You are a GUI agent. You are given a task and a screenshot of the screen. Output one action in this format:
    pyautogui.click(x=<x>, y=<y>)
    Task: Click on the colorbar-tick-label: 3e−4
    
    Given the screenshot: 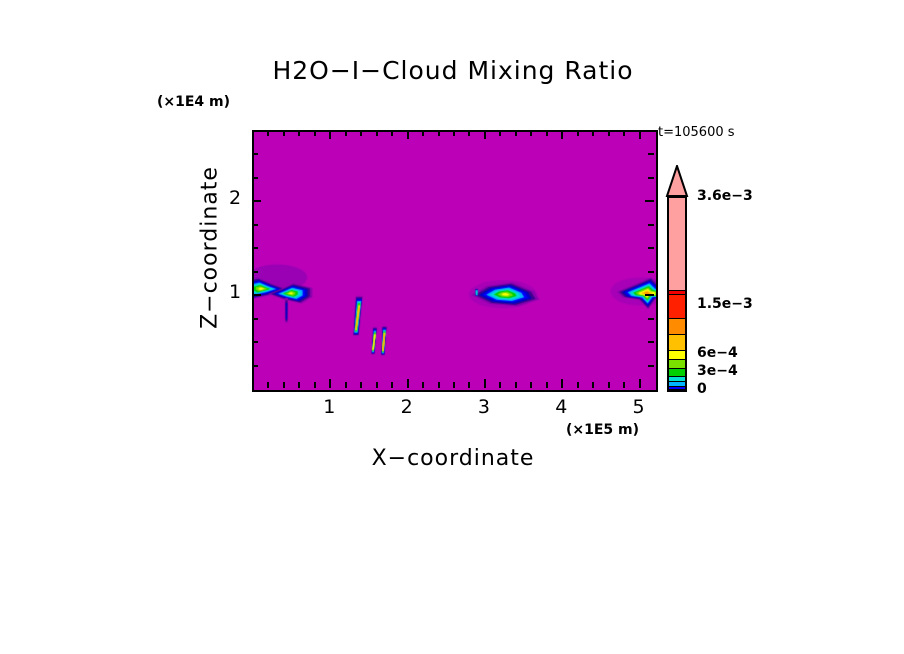 What is the action you would take?
    pyautogui.click(x=717, y=371)
    